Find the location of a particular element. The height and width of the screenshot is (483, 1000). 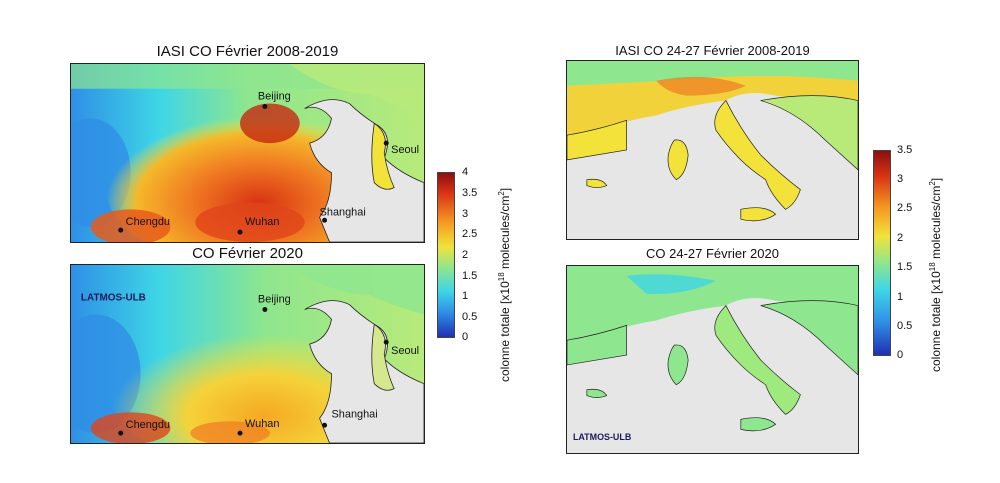

city-marker-seoul is located at coordinates (386, 143).